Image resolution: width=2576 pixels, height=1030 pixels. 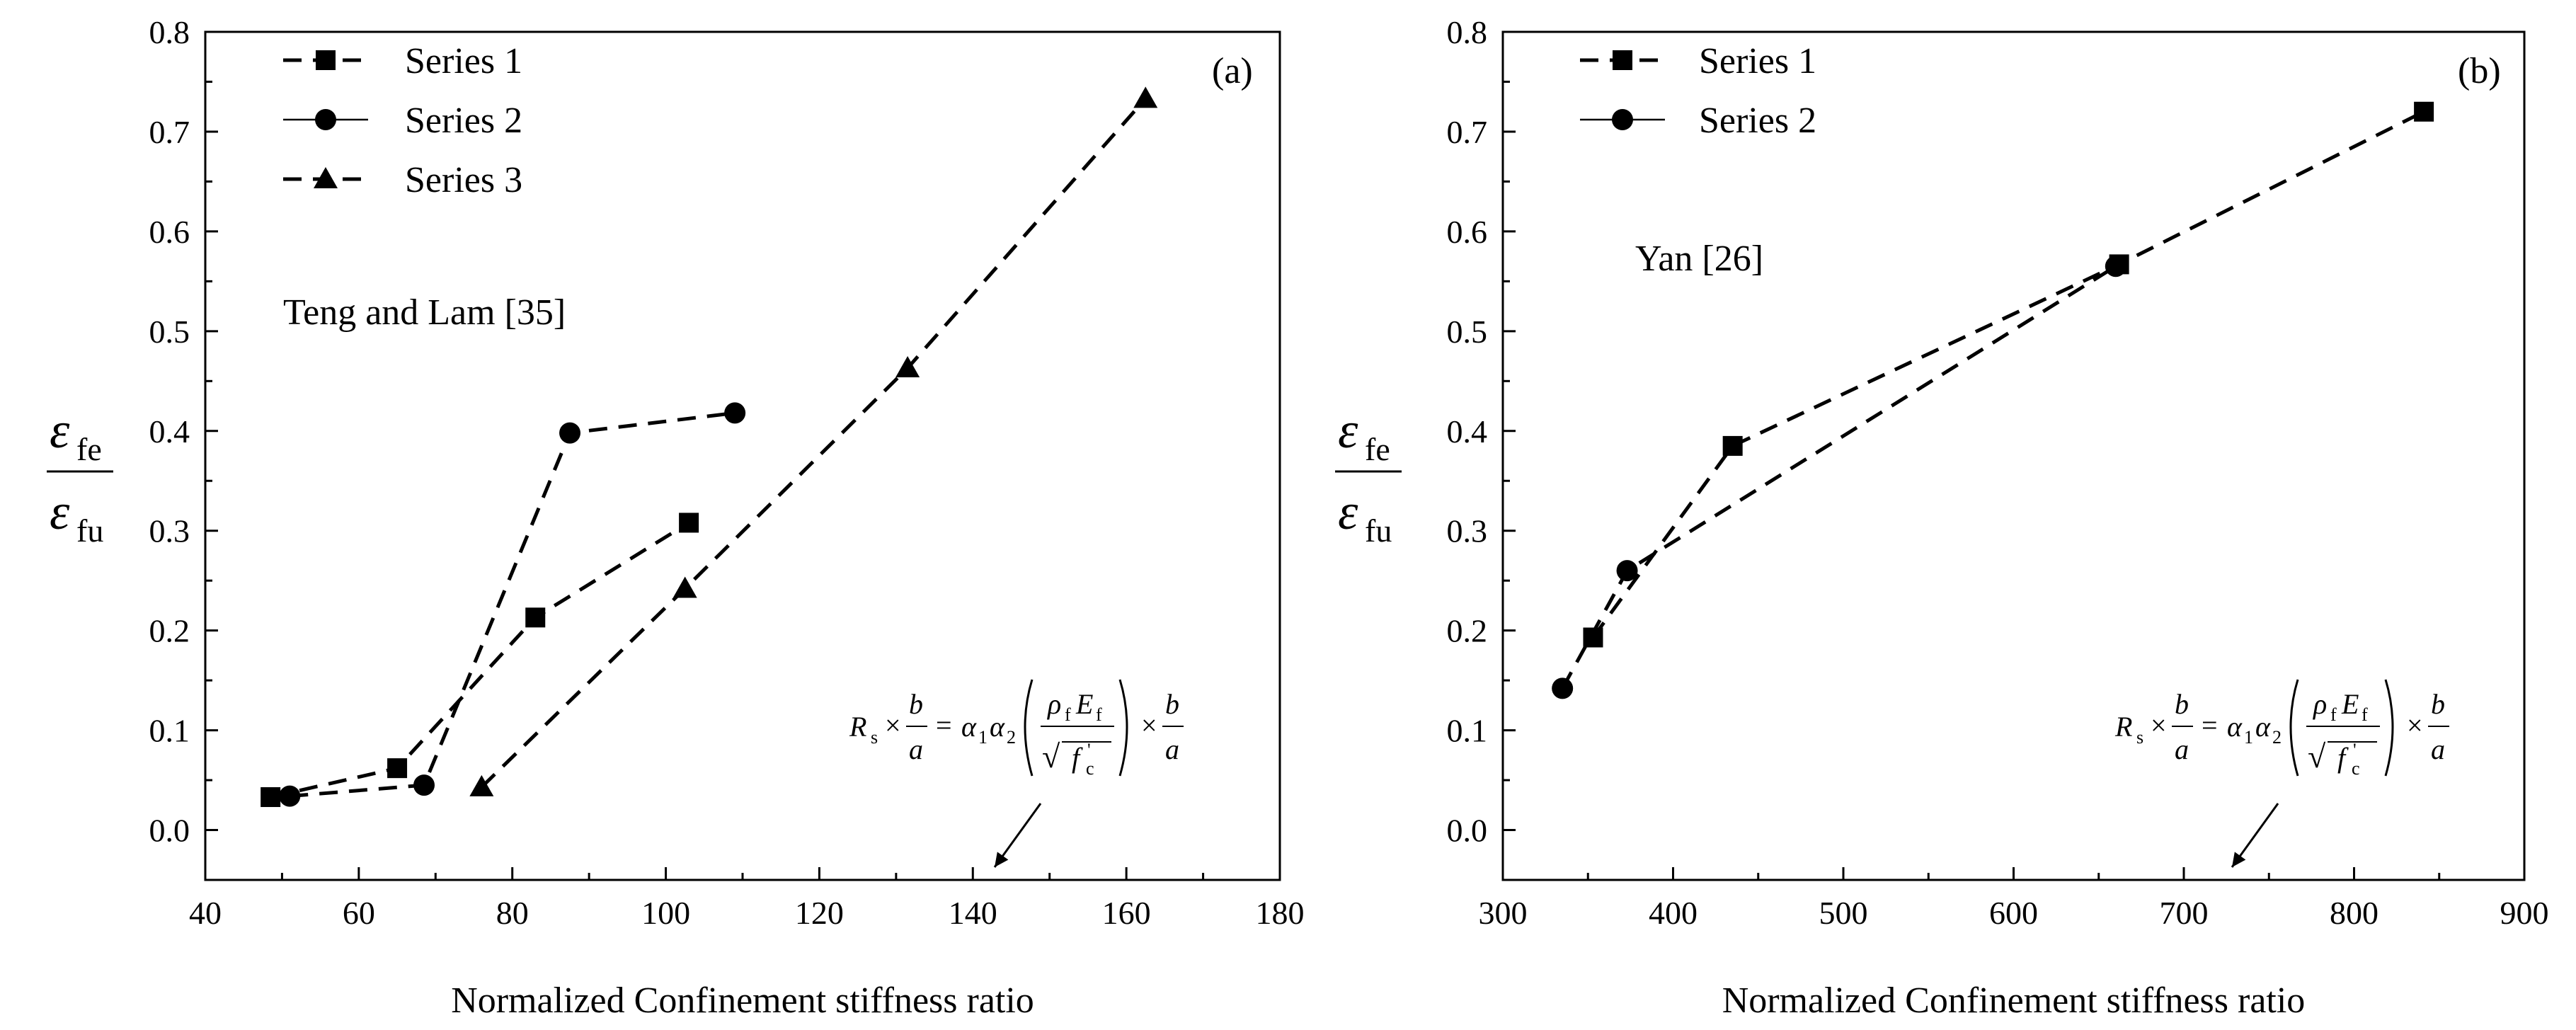 What do you see at coordinates (1002, 860) in the screenshot?
I see `arrow-head` at bounding box center [1002, 860].